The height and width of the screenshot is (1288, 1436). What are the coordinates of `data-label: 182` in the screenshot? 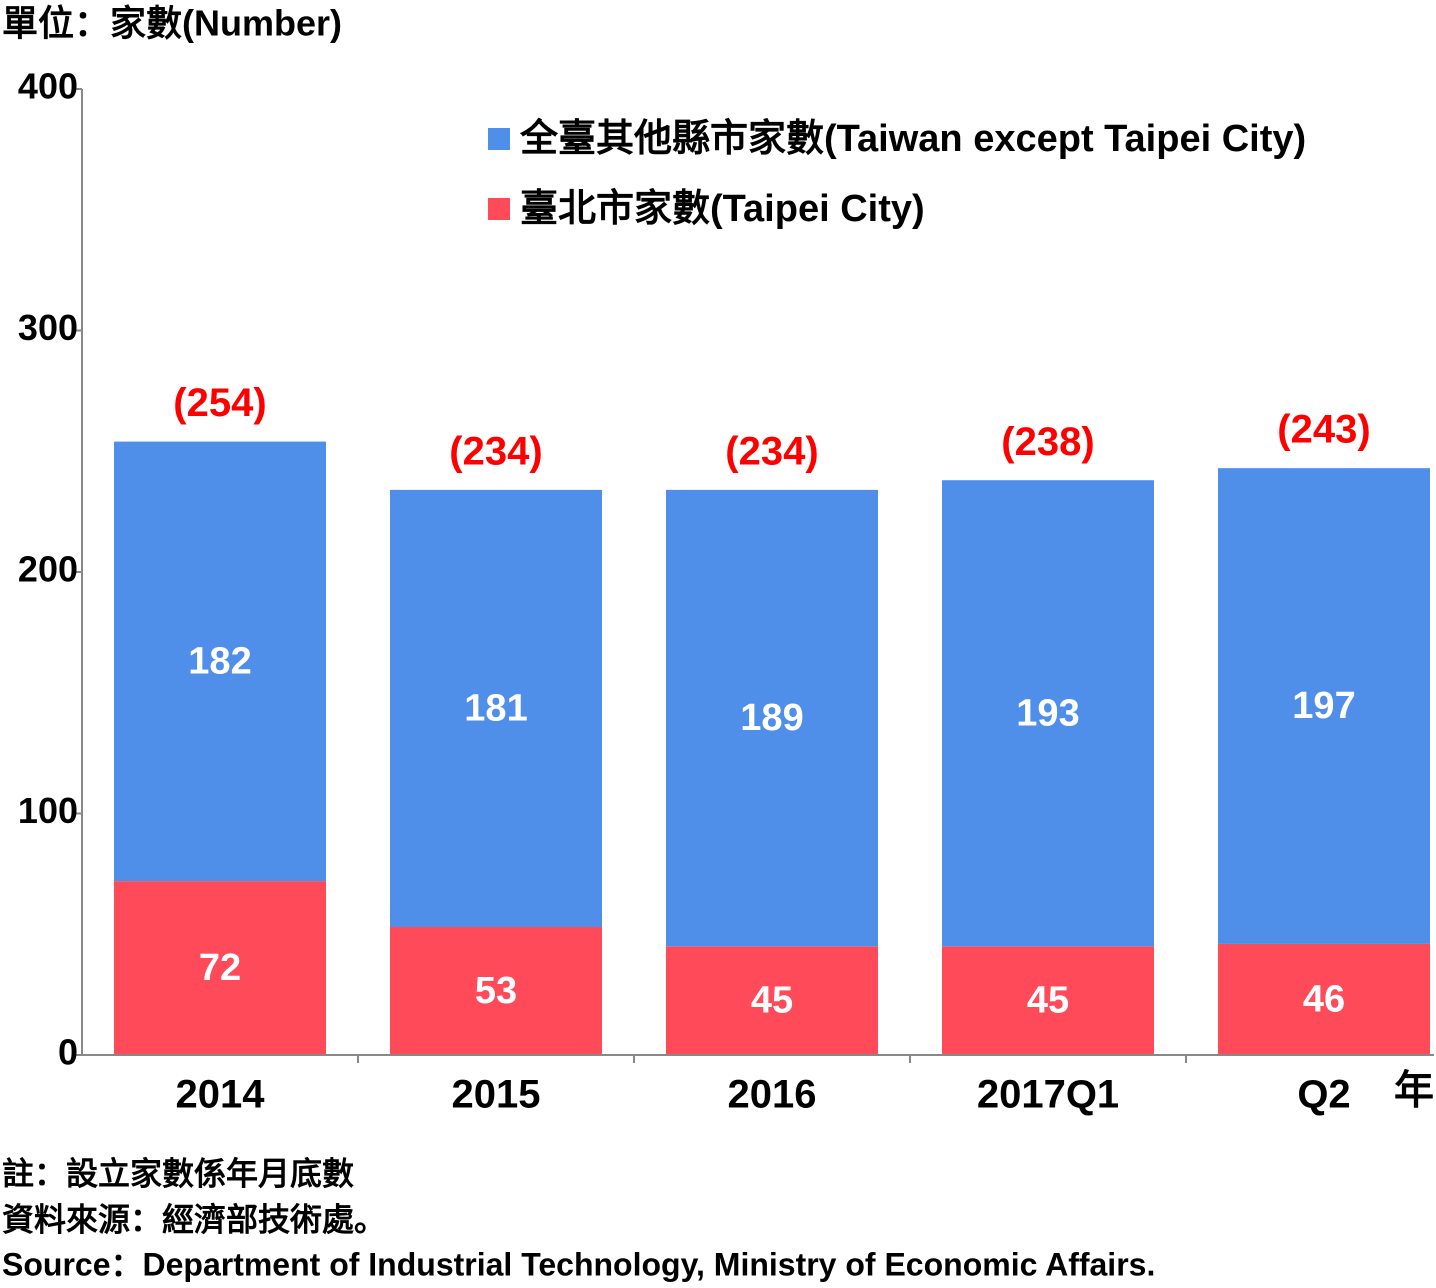 It's located at (219, 661).